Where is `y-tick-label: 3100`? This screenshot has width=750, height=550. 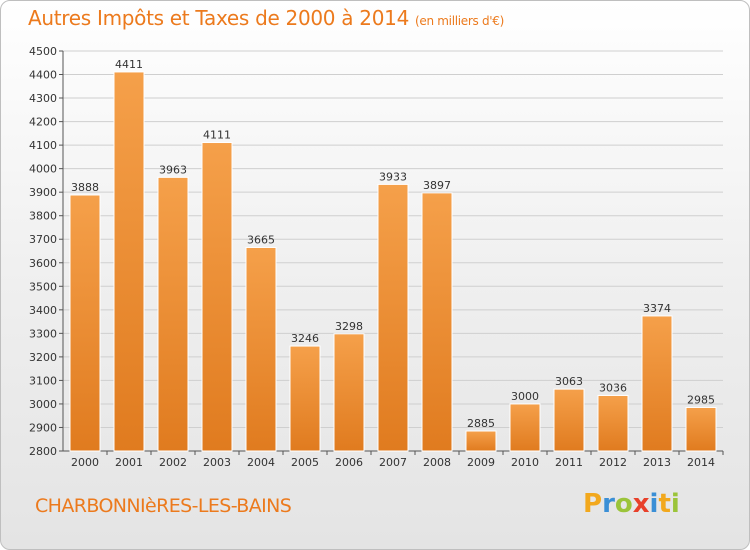 y-tick-label: 3100 is located at coordinates (43, 380).